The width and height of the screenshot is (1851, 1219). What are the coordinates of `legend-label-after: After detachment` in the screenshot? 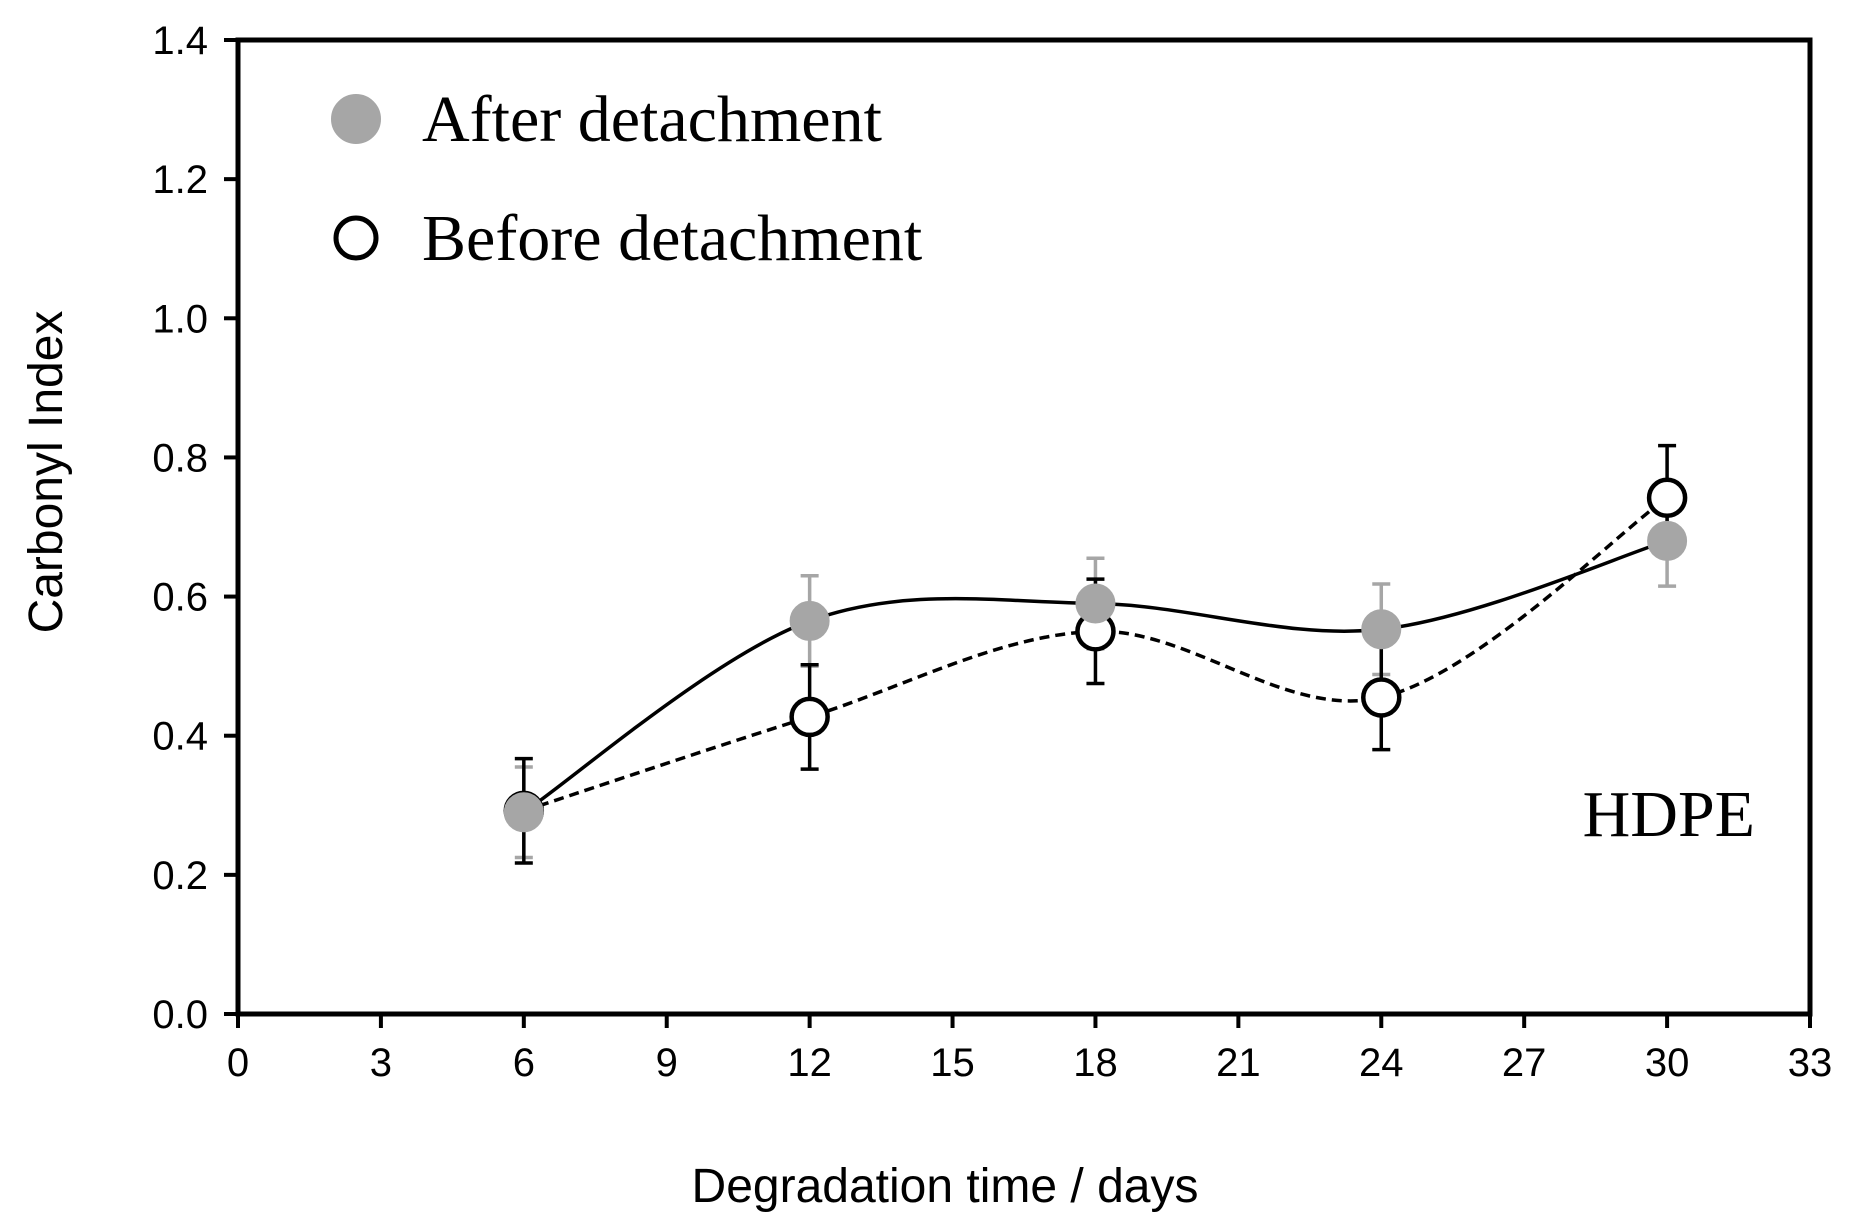 It's located at (652, 119).